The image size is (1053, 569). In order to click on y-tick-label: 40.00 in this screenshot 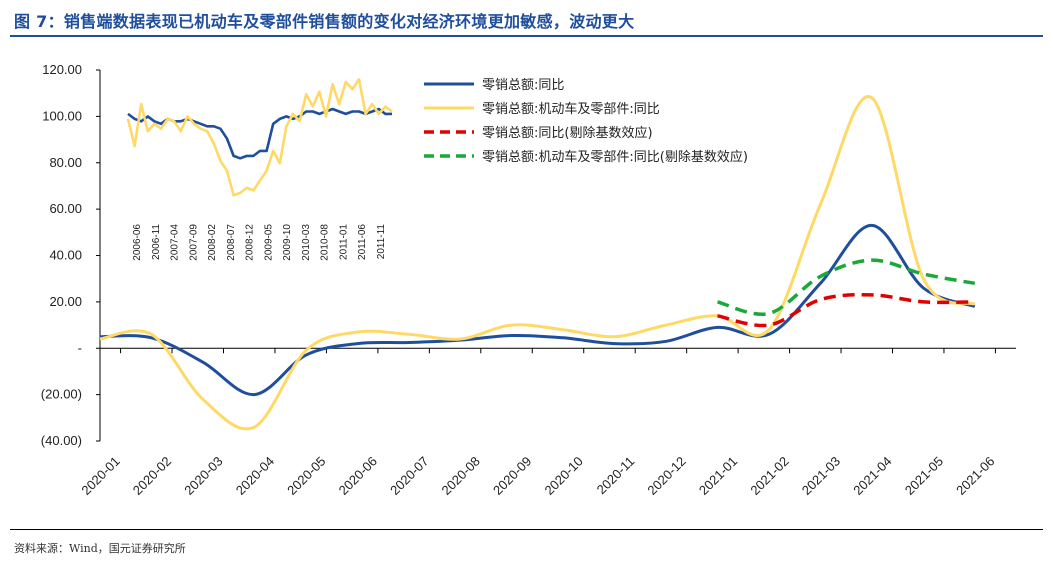, I will do `click(65, 255)`.